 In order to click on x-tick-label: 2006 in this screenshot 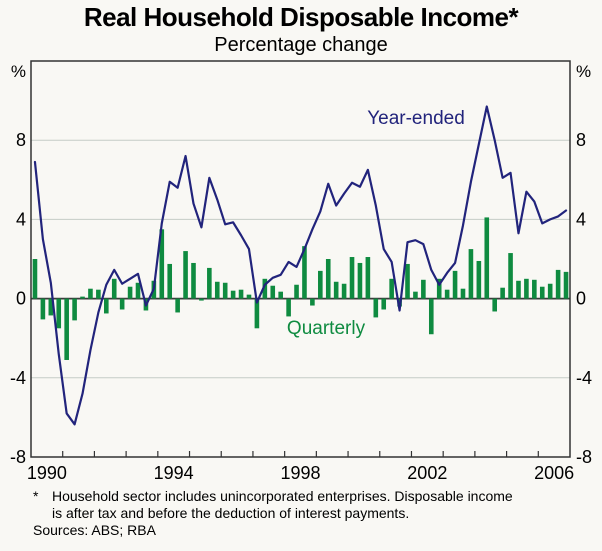, I will do `click(554, 473)`.